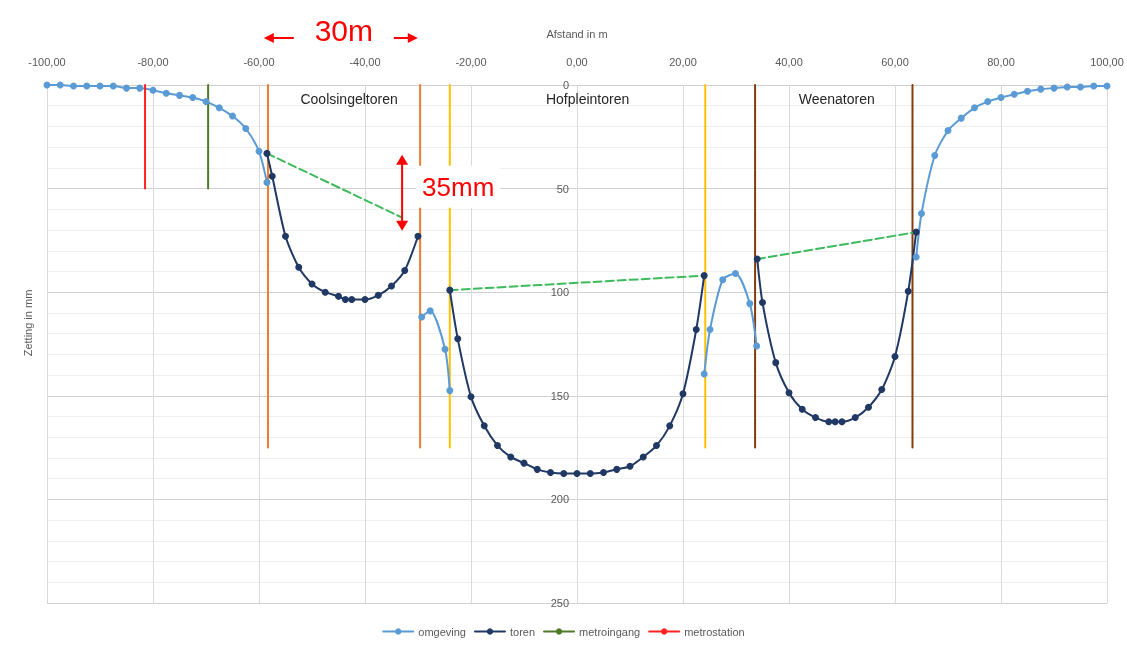 The height and width of the screenshot is (646, 1127). What do you see at coordinates (1001, 61) in the screenshot?
I see `x-tick-label: 80,00` at bounding box center [1001, 61].